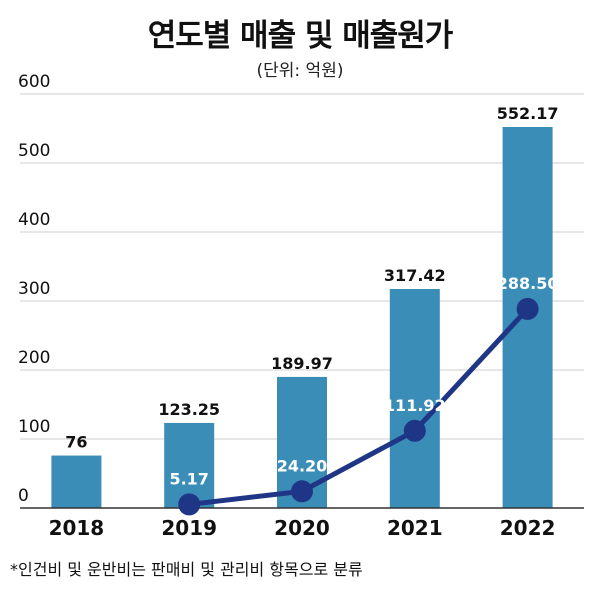  I want to click on line-value-label: 111.92, so click(415, 405).